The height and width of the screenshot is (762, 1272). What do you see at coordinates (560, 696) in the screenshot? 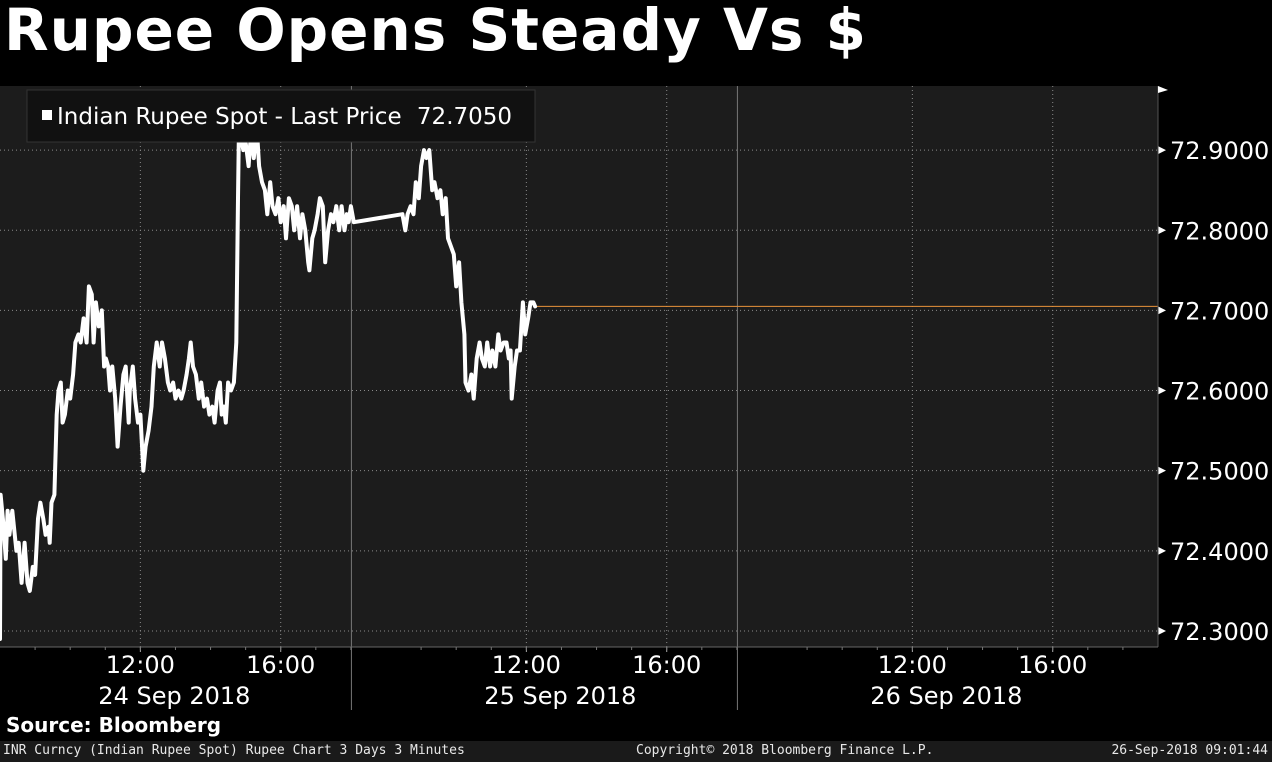
I see `x-date-label: 25 Sep 2018` at bounding box center [560, 696].